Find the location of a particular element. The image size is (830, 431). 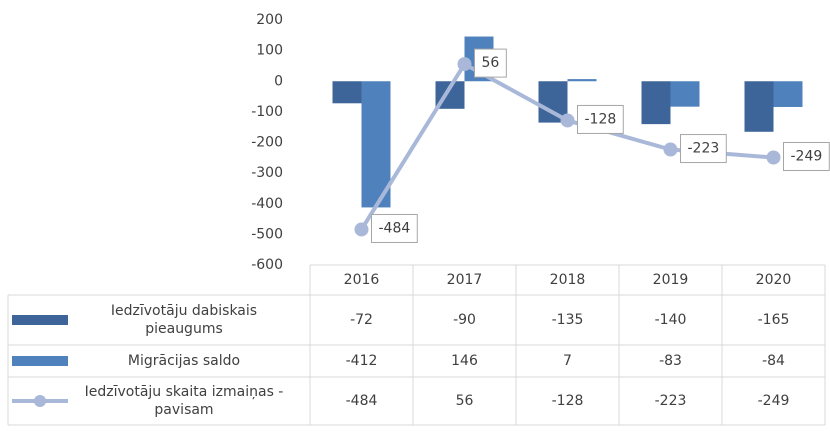

y-tick-label: -600 is located at coordinates (267, 265).